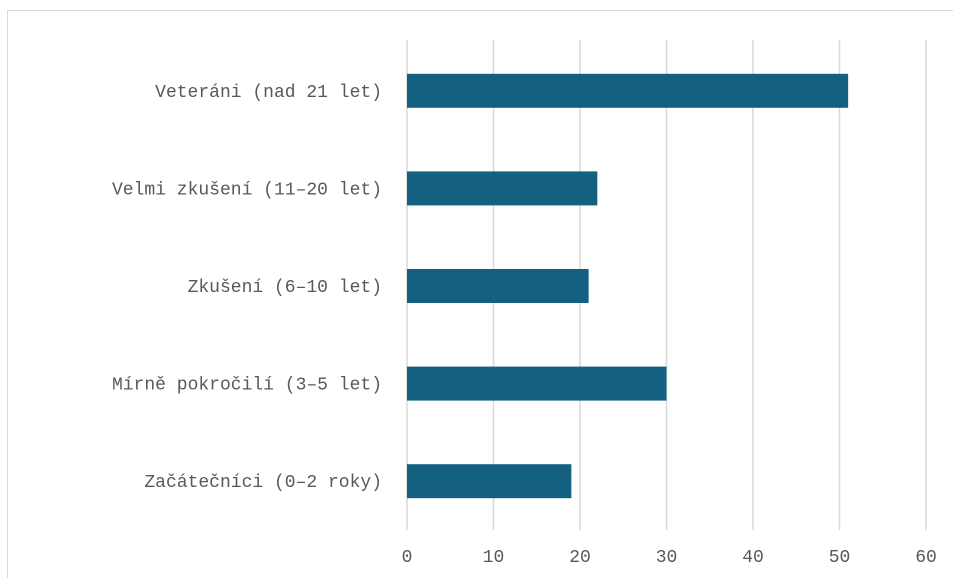 This screenshot has height=579, width=954. What do you see at coordinates (840, 558) in the screenshot?
I see `x-tick-label-50: 50` at bounding box center [840, 558].